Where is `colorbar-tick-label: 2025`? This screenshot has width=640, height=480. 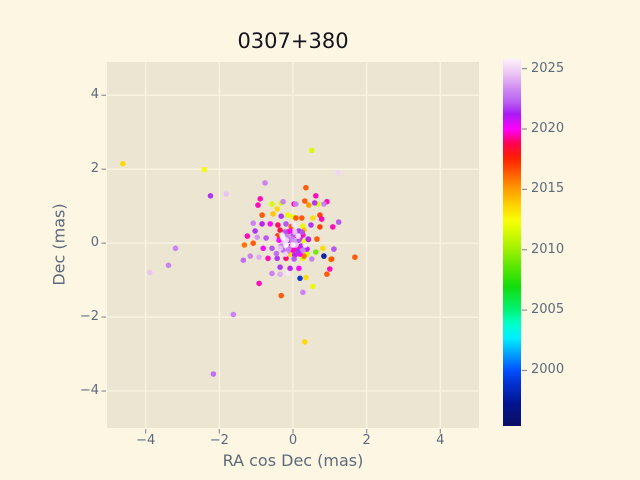 colorbar-tick-label: 2025 is located at coordinates (548, 68).